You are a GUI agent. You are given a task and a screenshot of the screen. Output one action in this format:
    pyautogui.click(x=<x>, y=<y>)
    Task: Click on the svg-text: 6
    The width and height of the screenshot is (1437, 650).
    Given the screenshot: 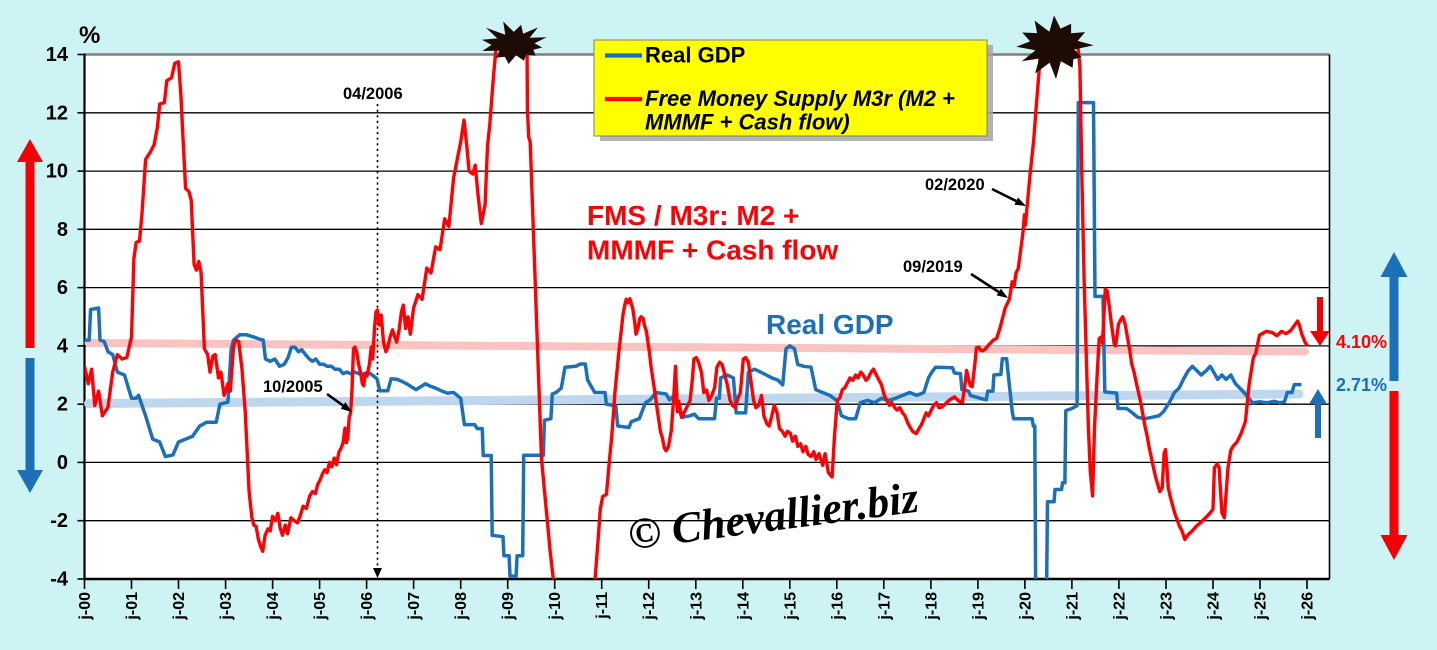 What is the action you would take?
    pyautogui.click(x=62, y=288)
    